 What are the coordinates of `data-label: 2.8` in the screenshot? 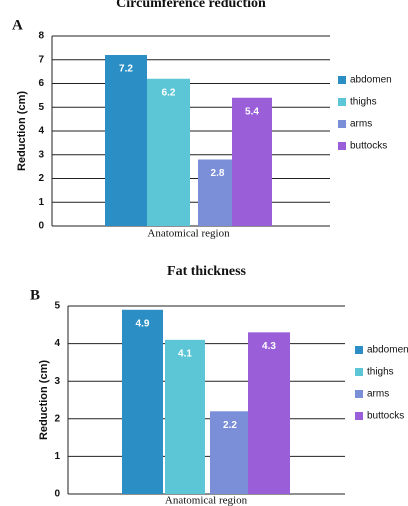 It's located at (218, 173).